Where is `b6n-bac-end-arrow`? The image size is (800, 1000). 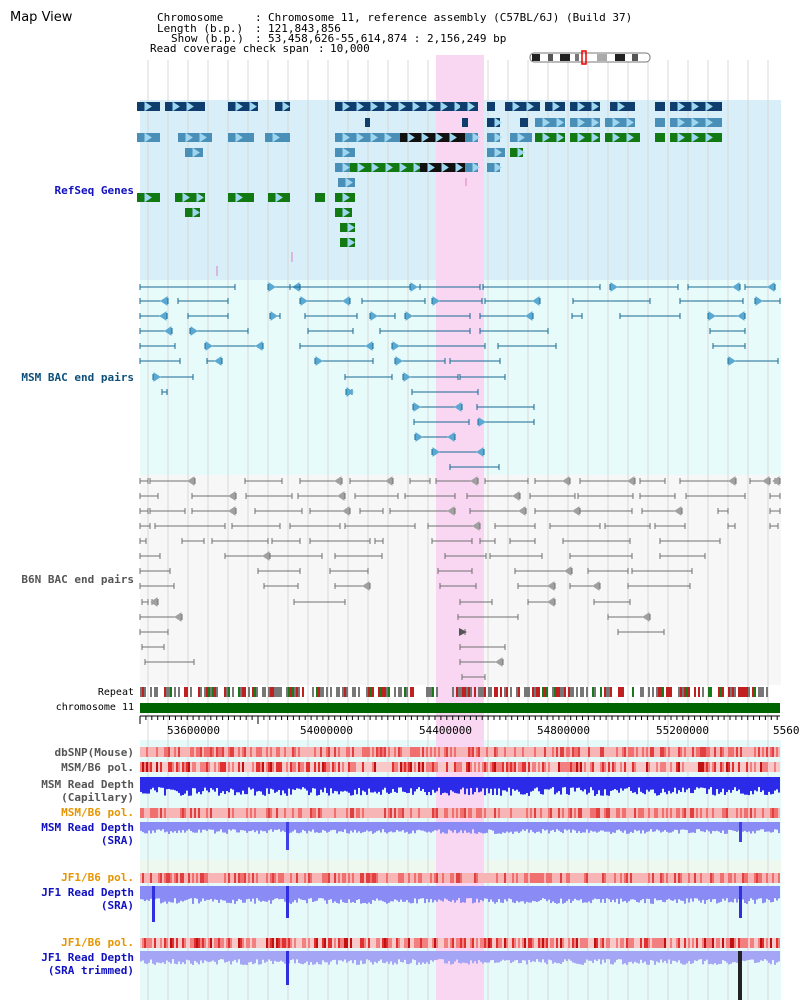
b6n-bac-end-arrow is located at coordinates (366, 586).